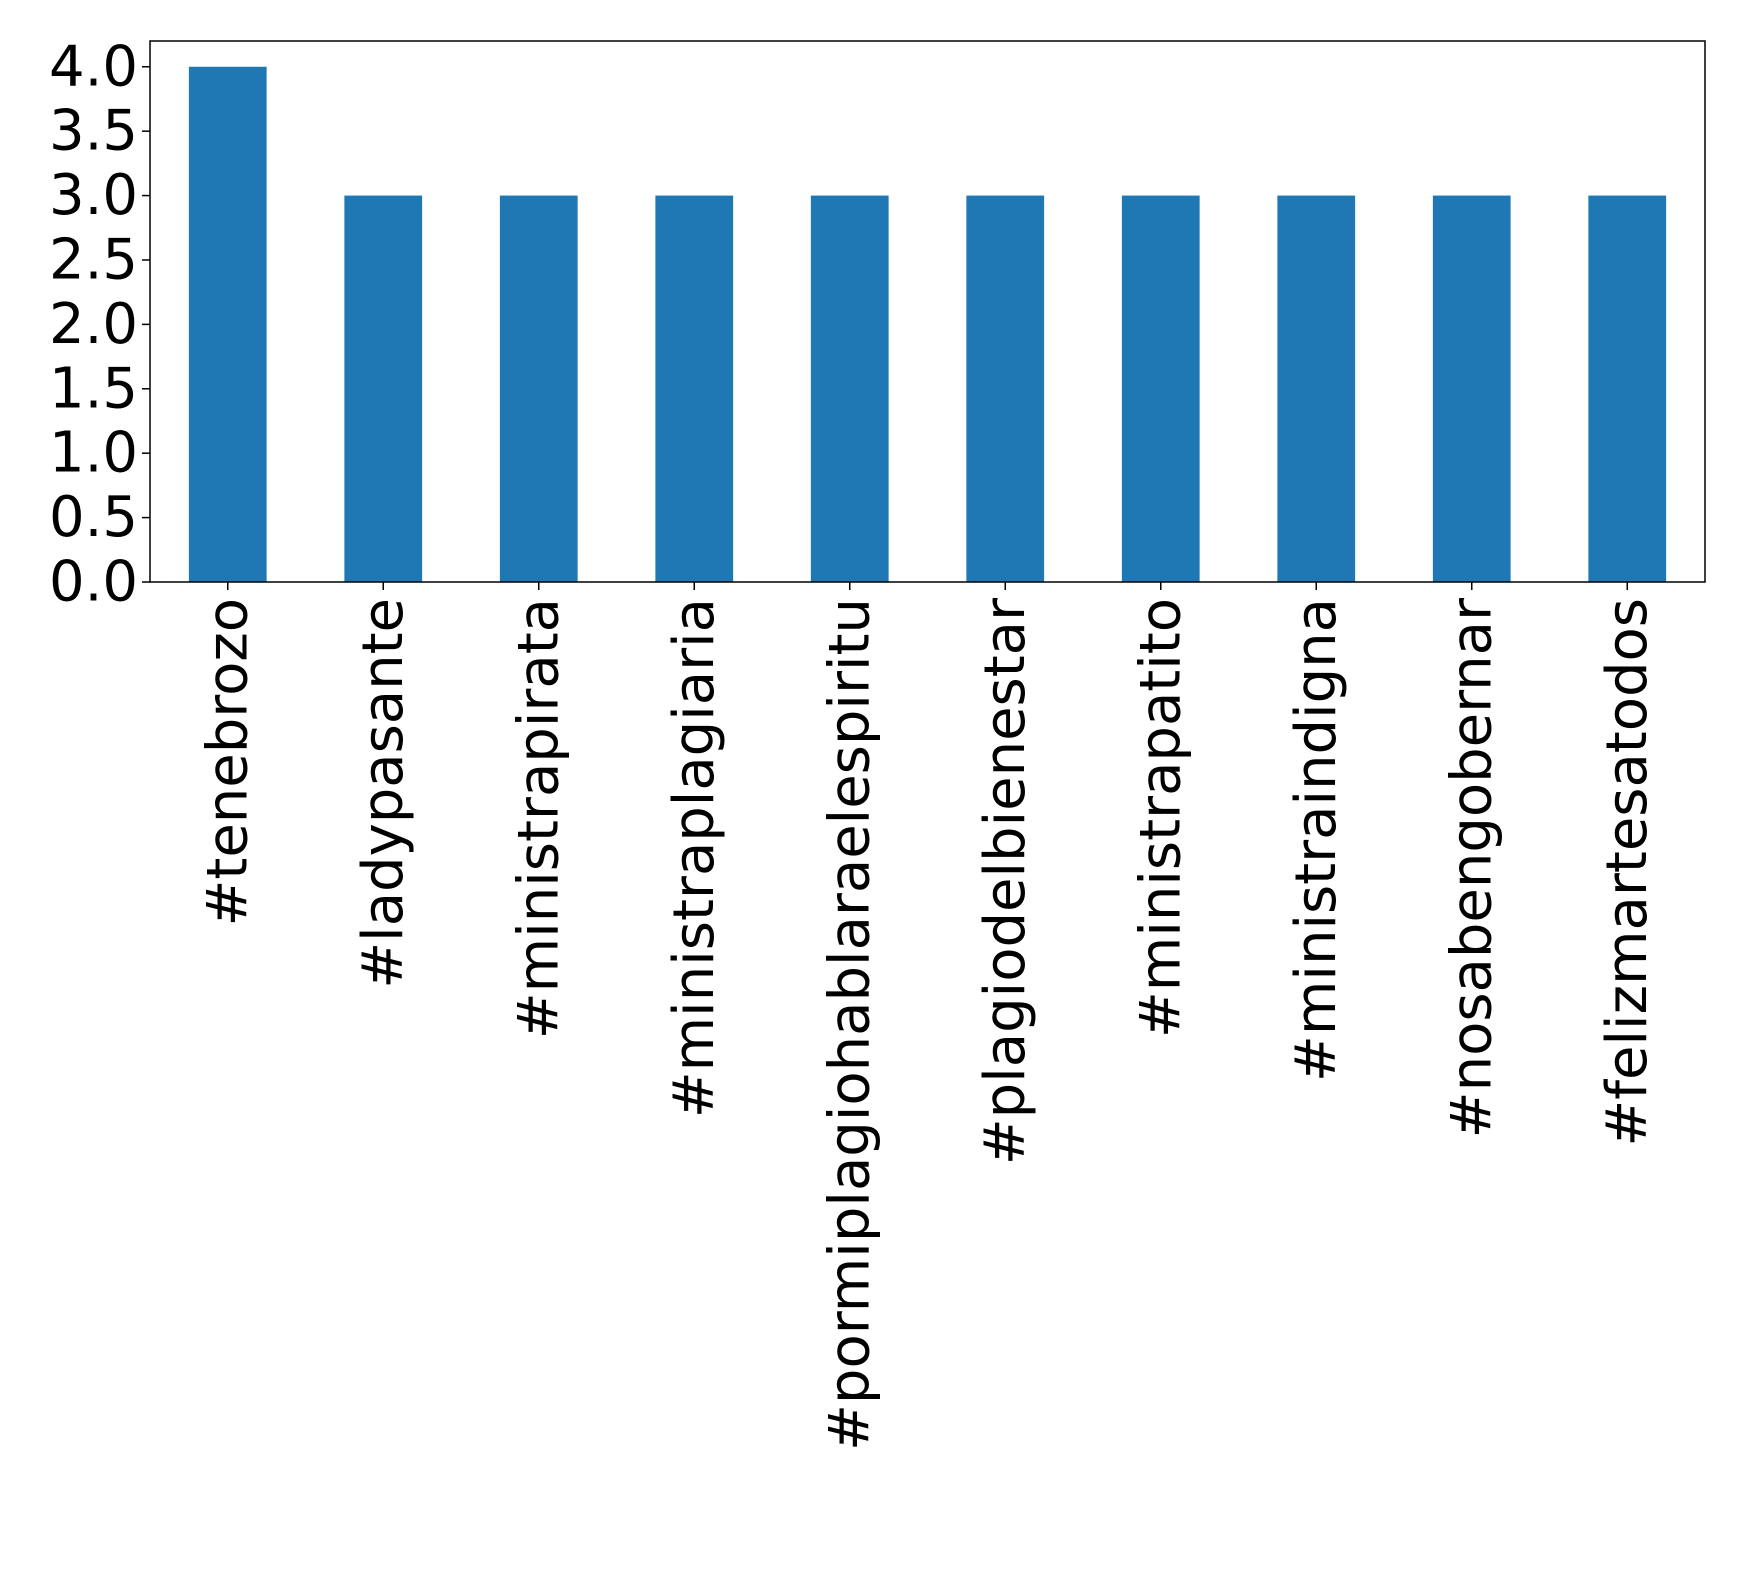 This screenshot has width=1739, height=1580. What do you see at coordinates (1627, 872) in the screenshot?
I see `x-tick-label: #felizmartesatodos` at bounding box center [1627, 872].